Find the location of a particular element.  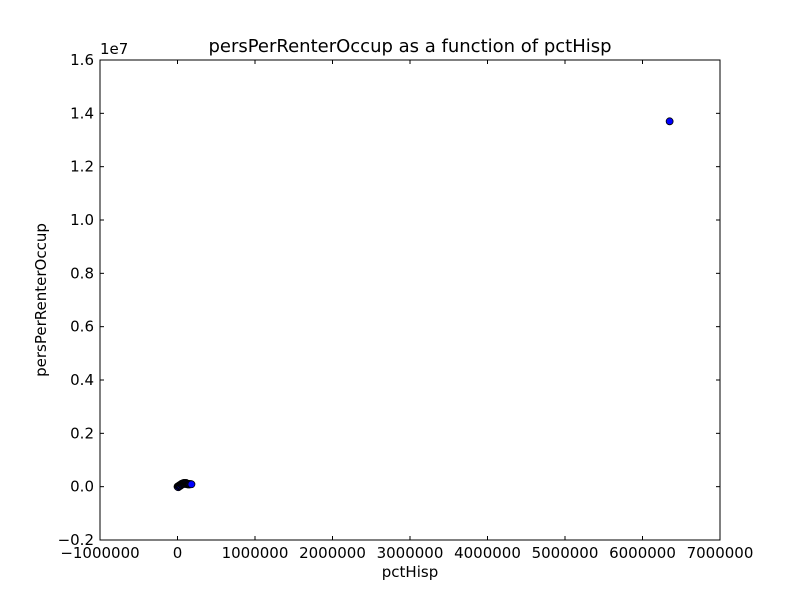

y-tick-label: 0.0 is located at coordinates (82, 487).